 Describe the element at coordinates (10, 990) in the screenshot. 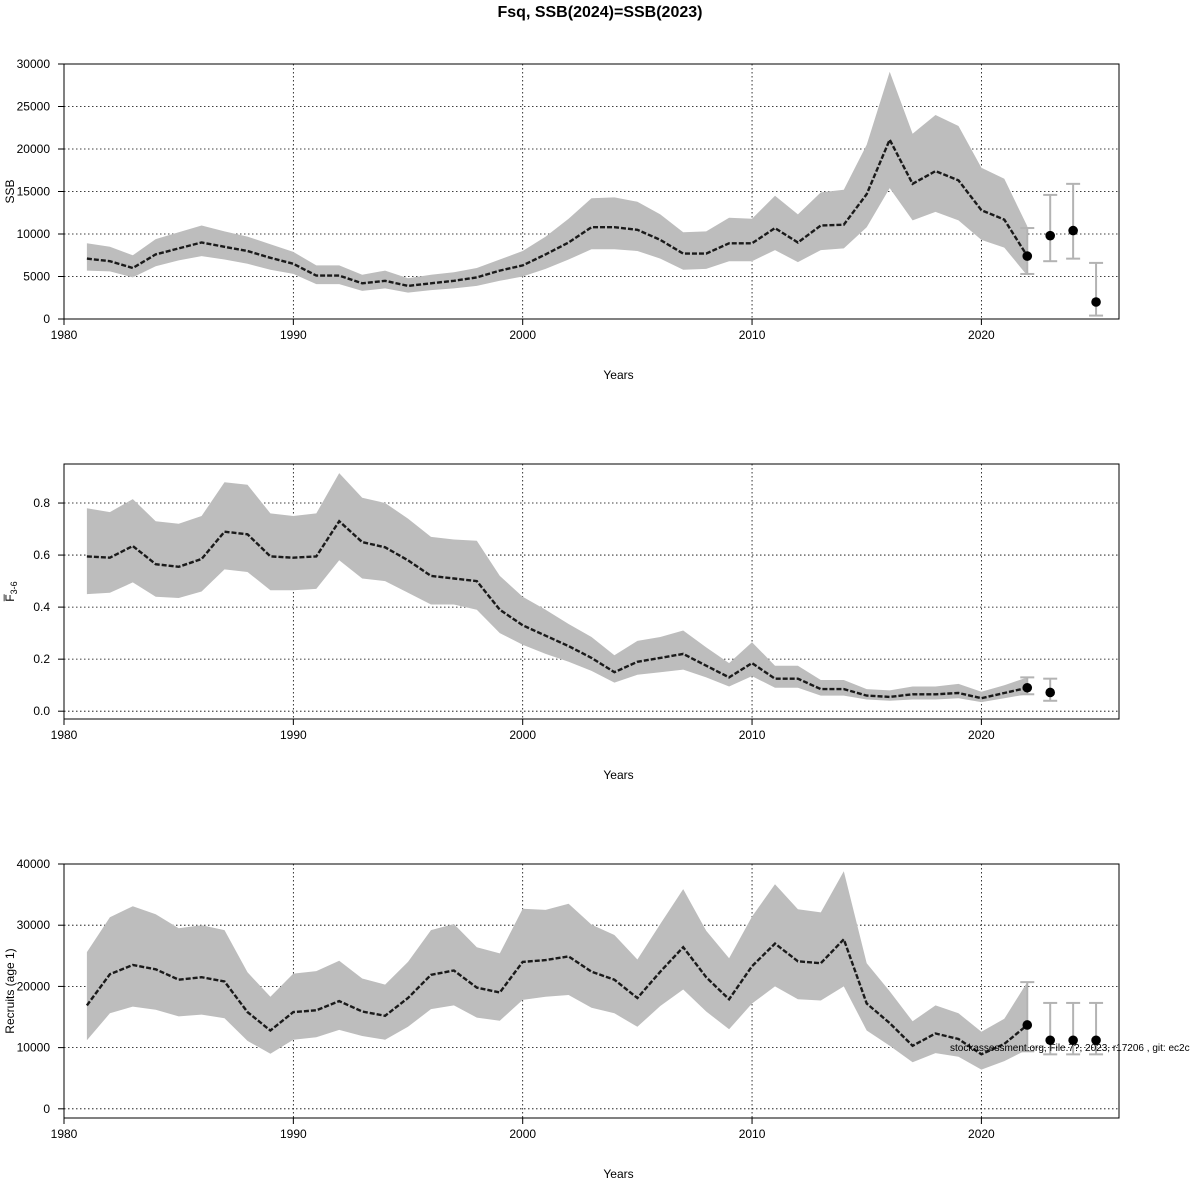

I see `y-axis-label: Recruits (age 1)` at that location.